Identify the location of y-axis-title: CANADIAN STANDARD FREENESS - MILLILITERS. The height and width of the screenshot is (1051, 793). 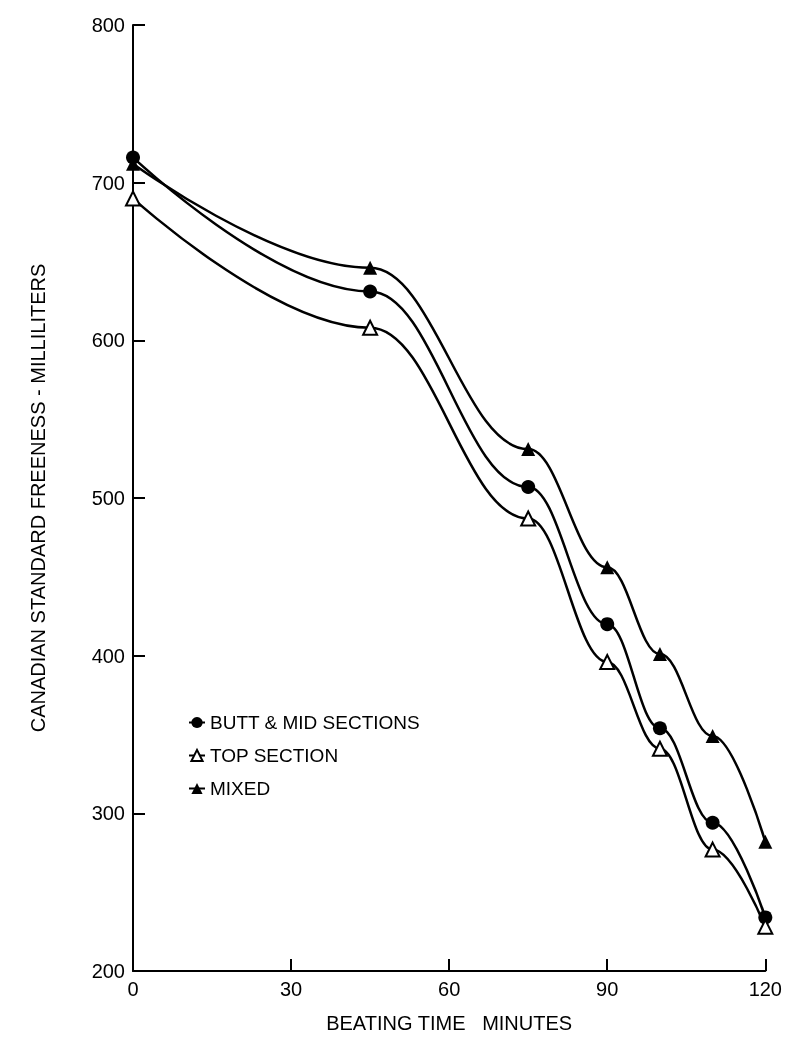
(38, 498).